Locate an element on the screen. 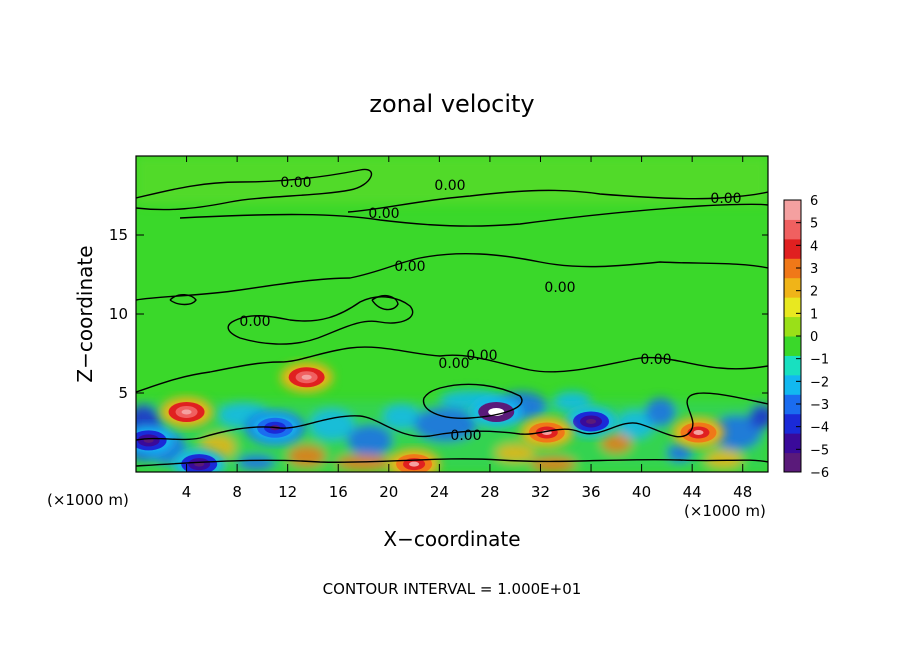 The image size is (904, 654). colorbar-tick-label: −3 is located at coordinates (819, 405).